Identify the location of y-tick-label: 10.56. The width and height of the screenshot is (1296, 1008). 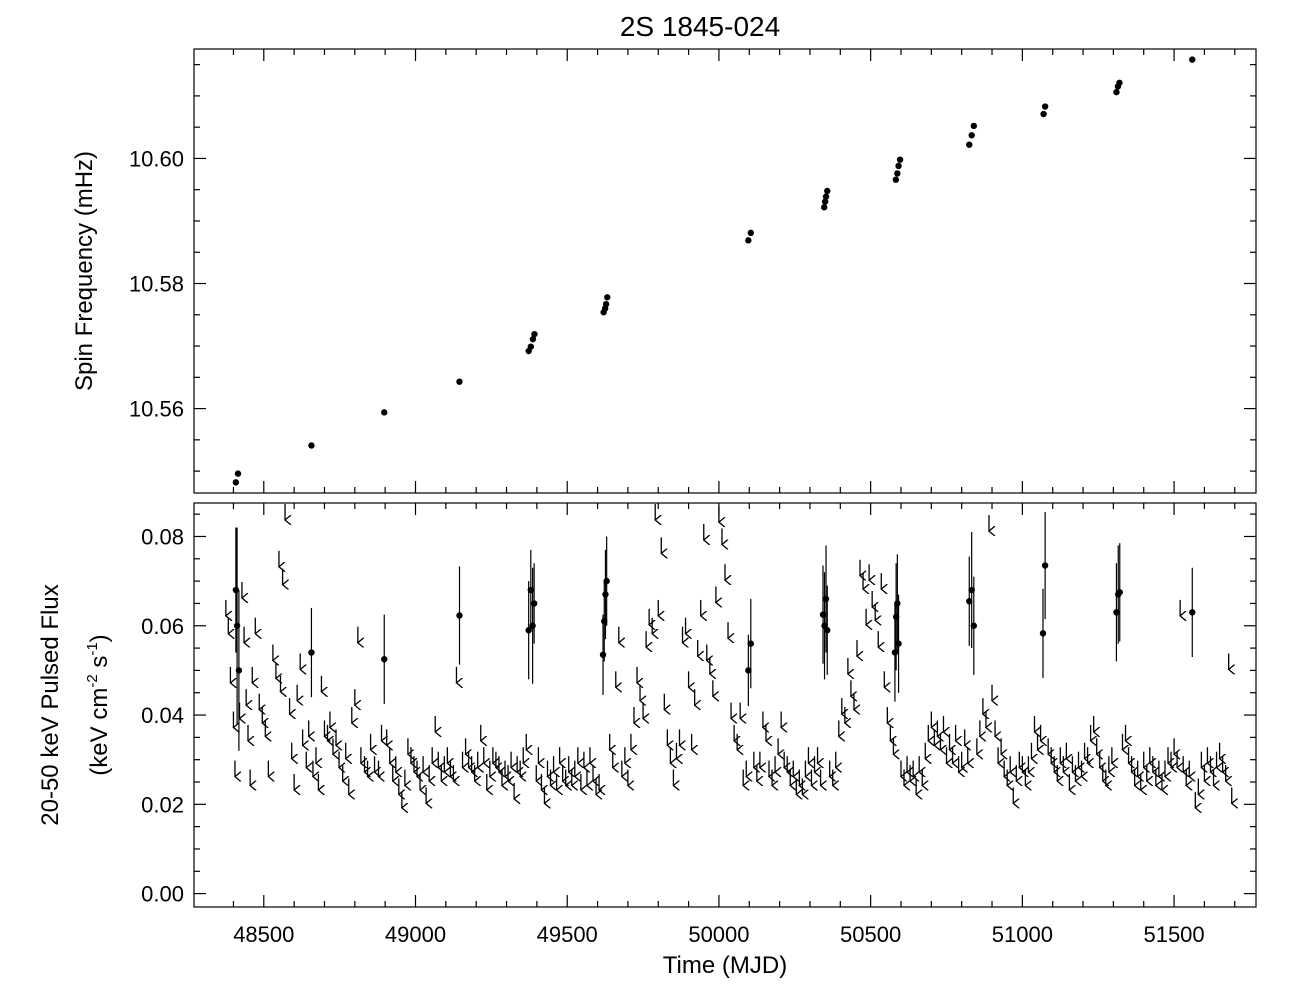
(156, 409).